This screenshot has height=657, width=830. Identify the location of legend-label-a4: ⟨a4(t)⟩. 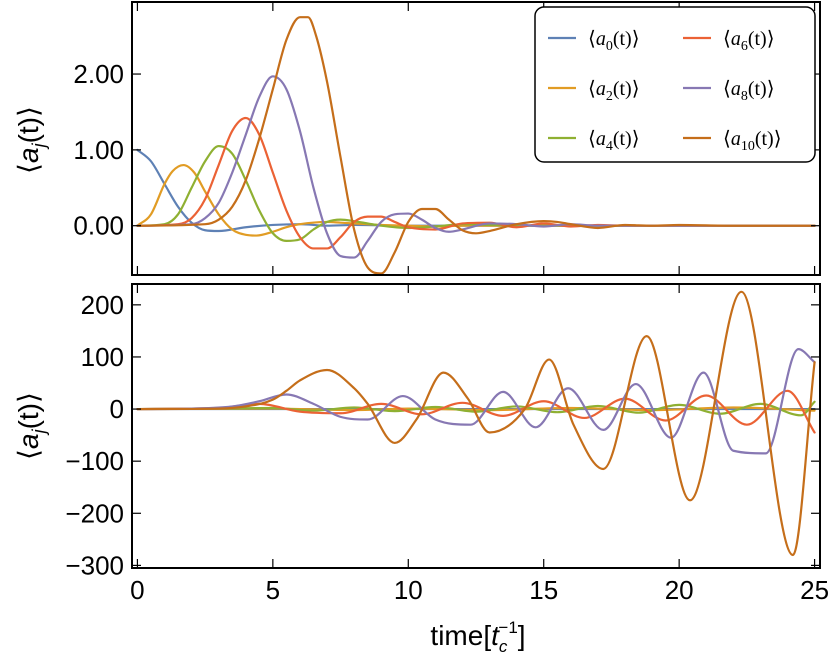
(614, 141).